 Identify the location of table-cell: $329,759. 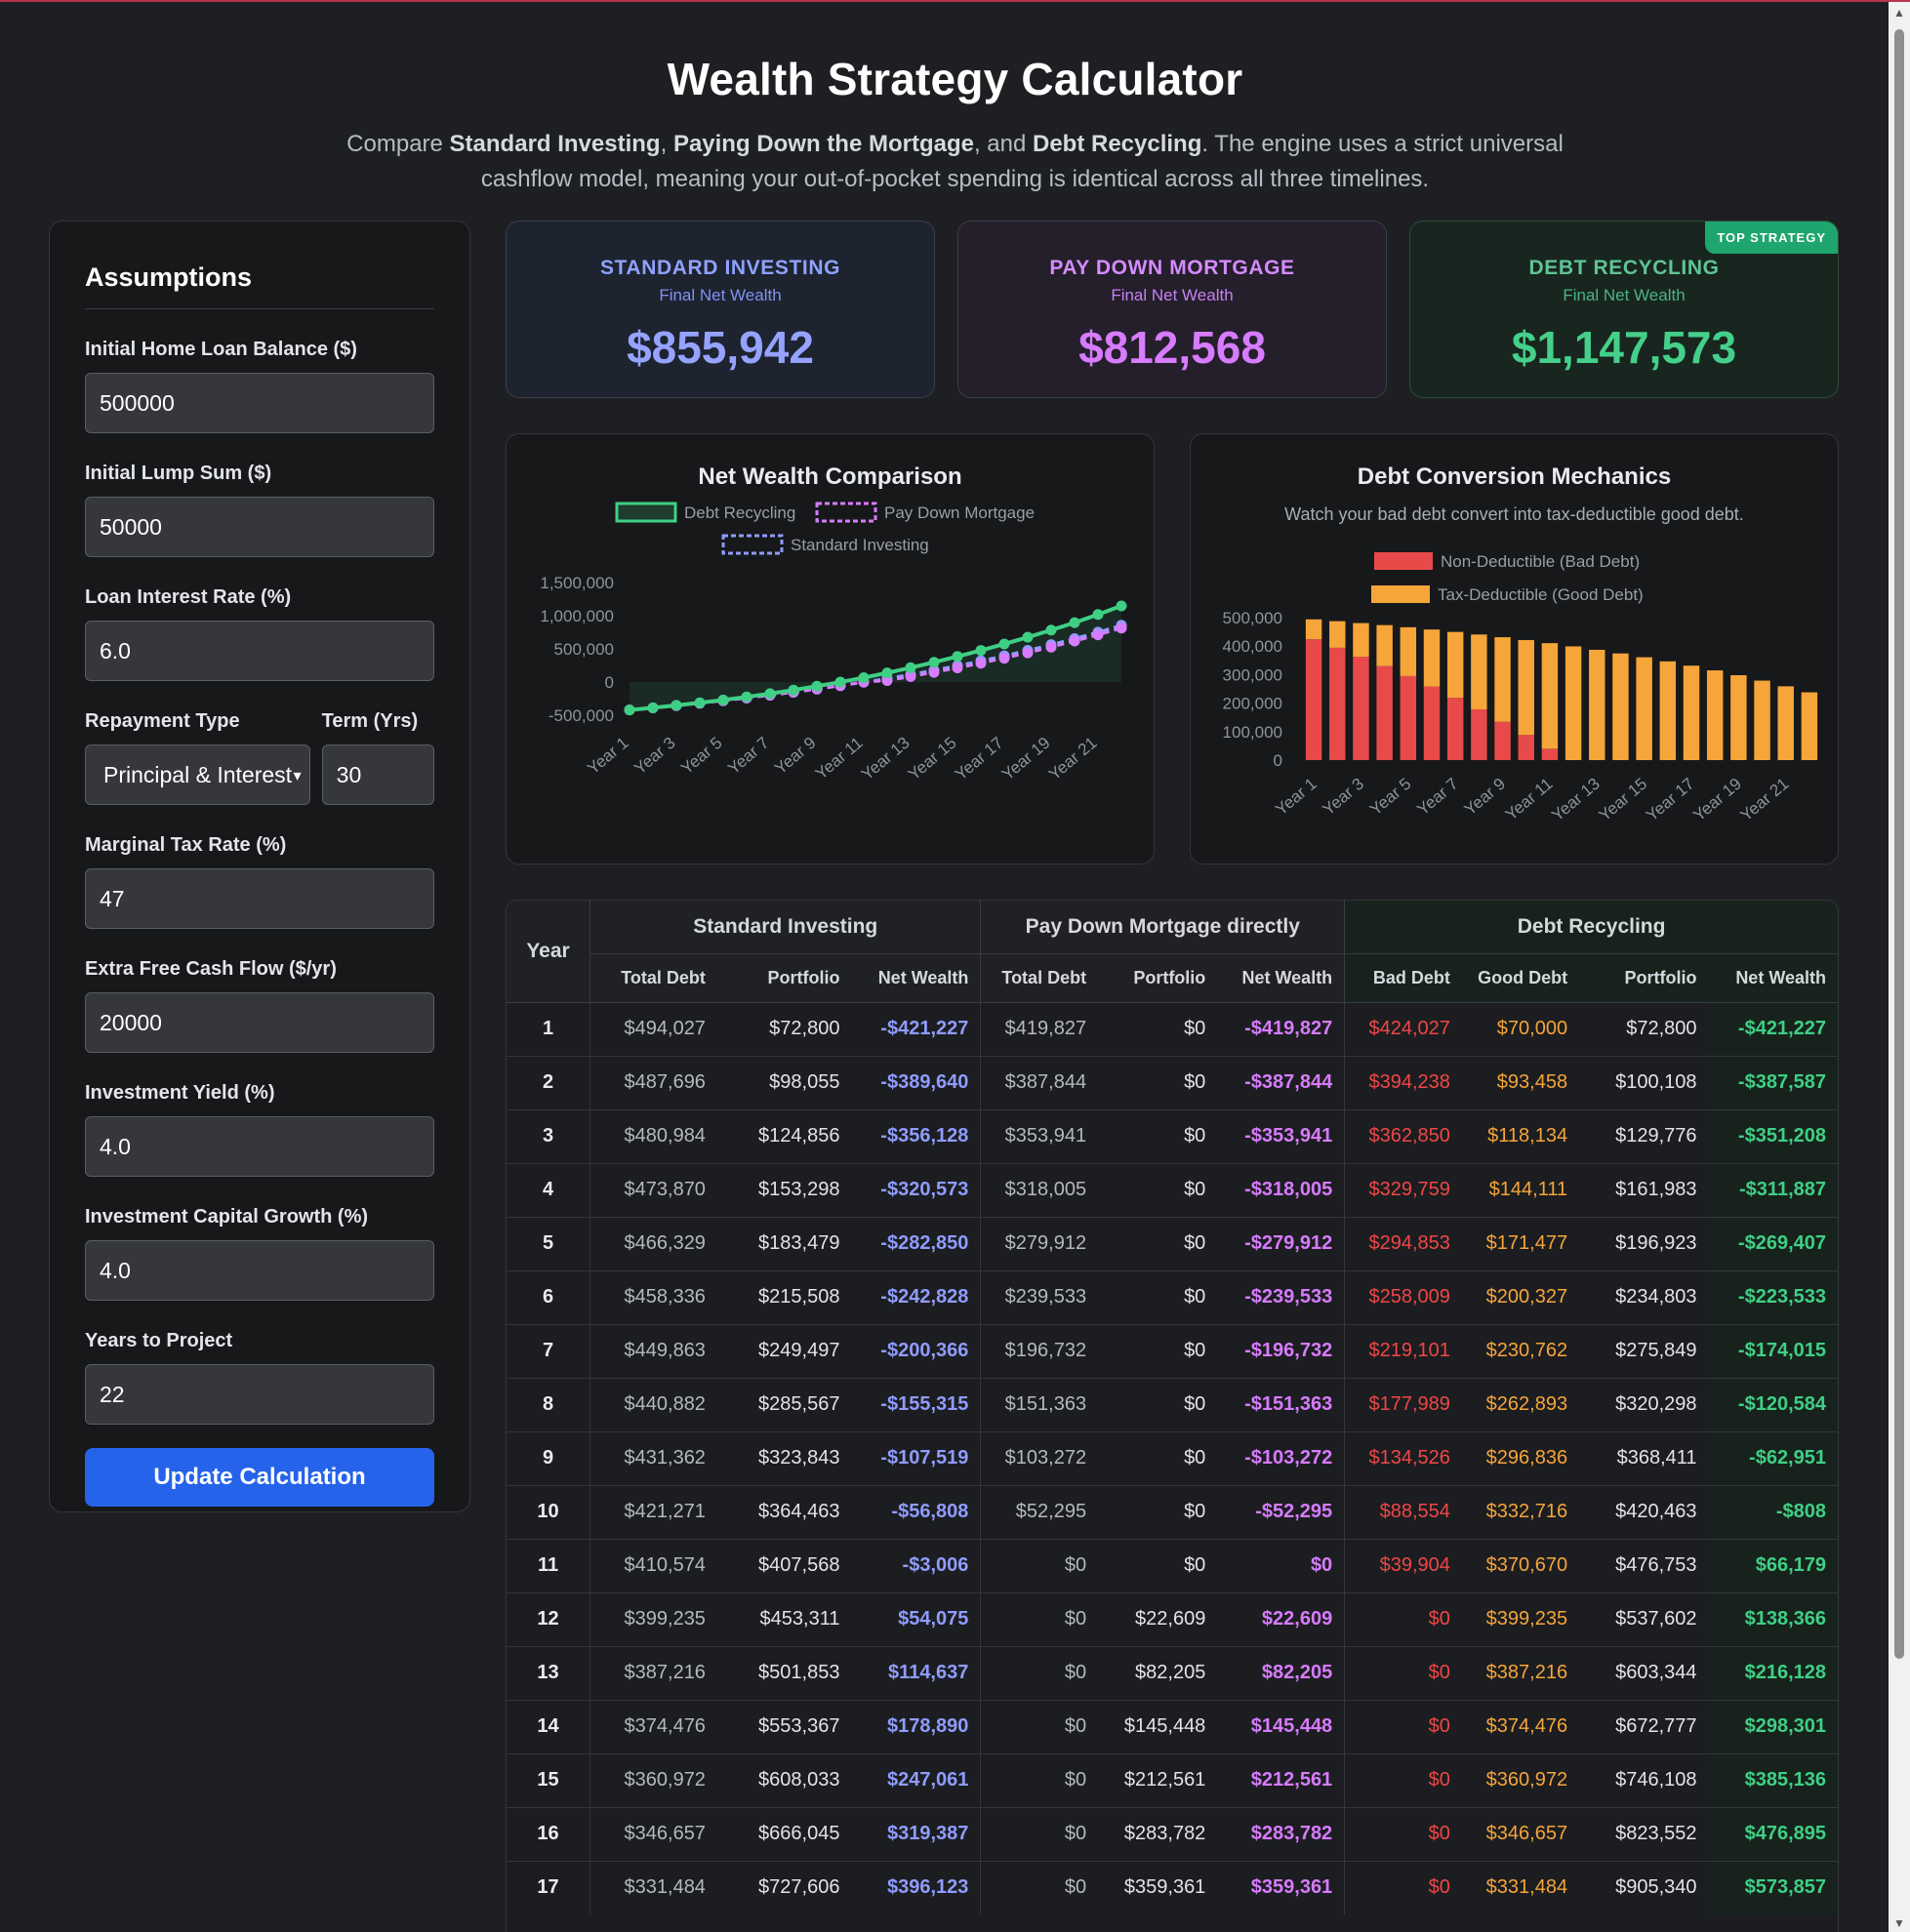
(1403, 1189).